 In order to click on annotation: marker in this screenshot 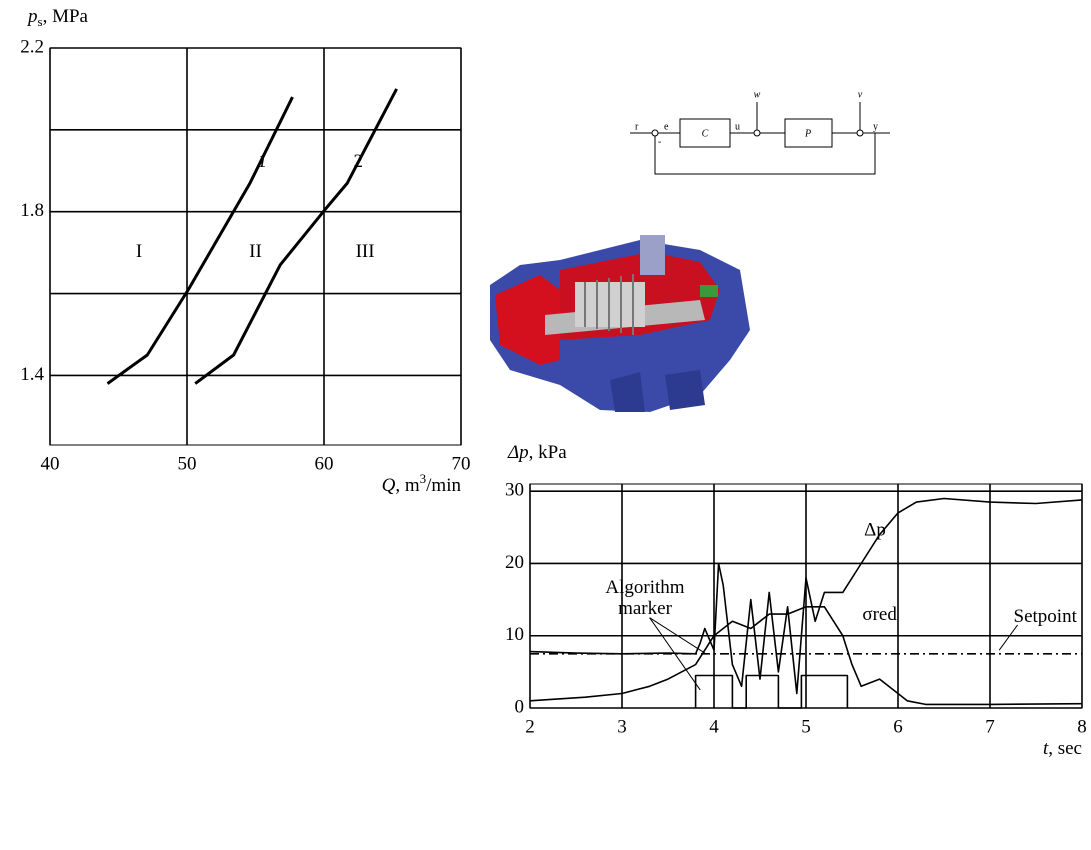, I will do `click(645, 608)`.